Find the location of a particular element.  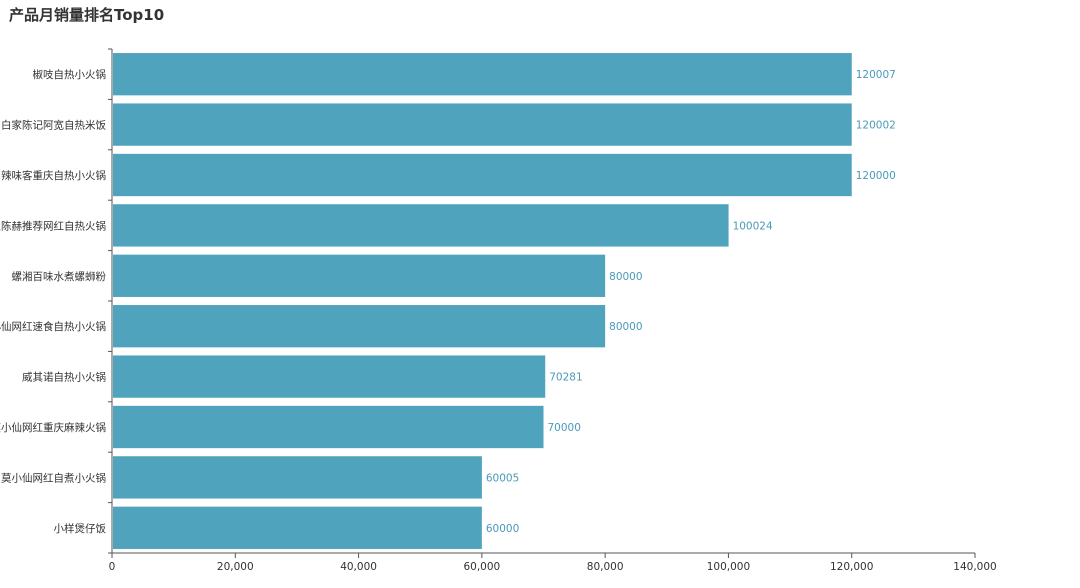

y-tick-label: 威其诺自热小火锅 is located at coordinates (64, 377).